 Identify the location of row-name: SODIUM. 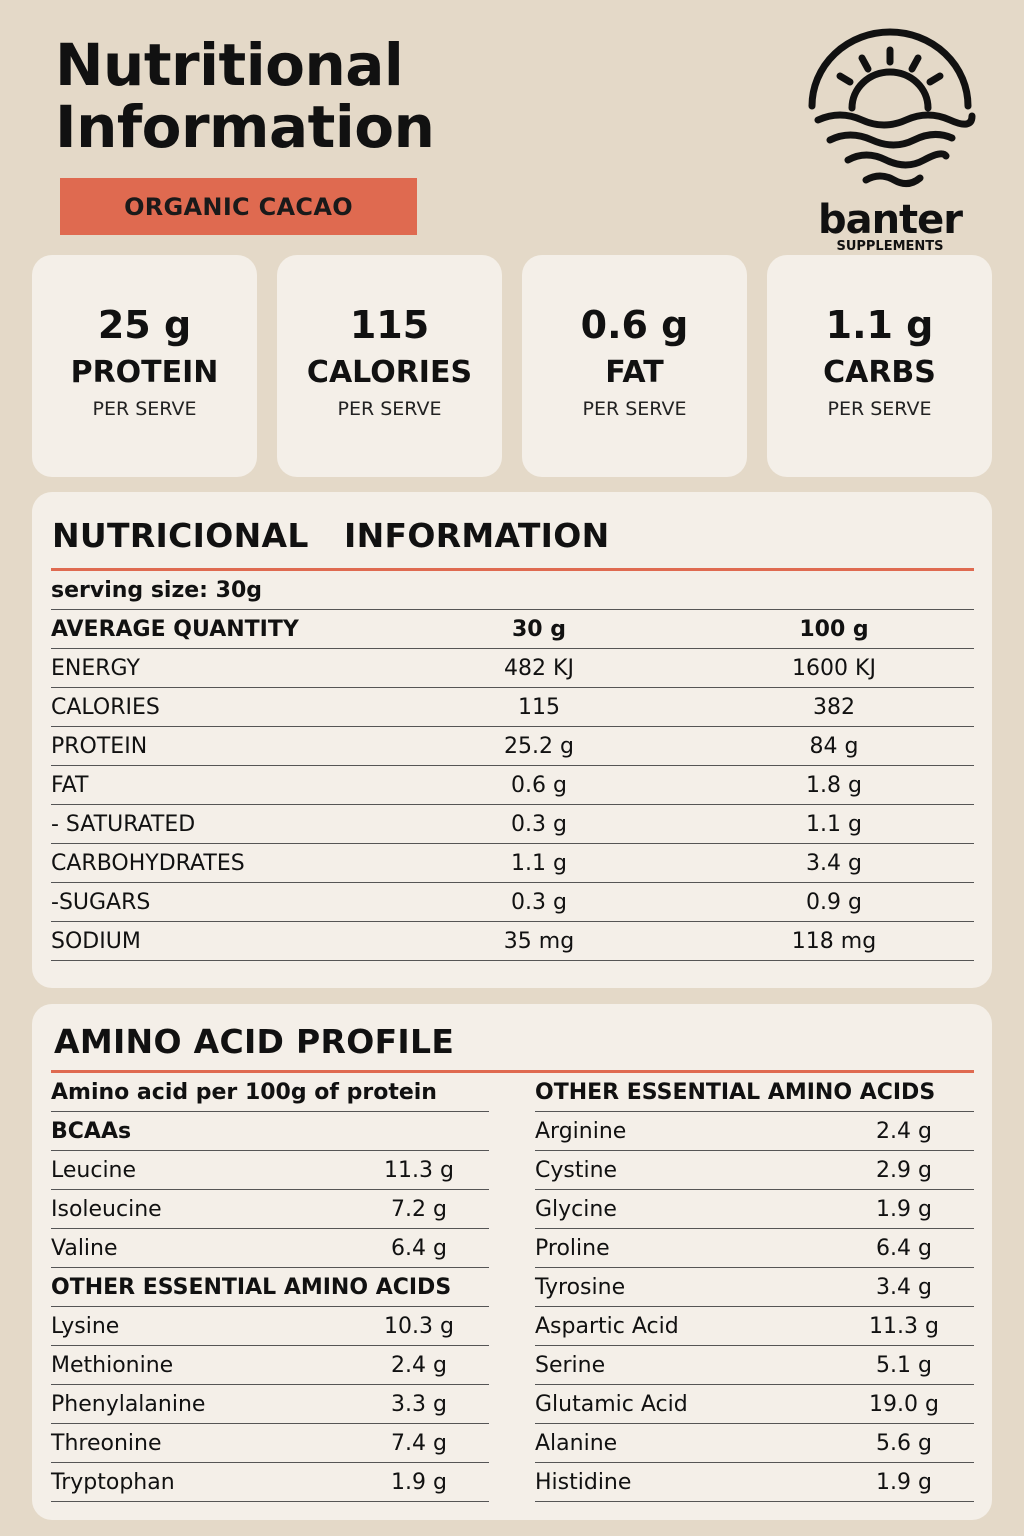
(96, 941).